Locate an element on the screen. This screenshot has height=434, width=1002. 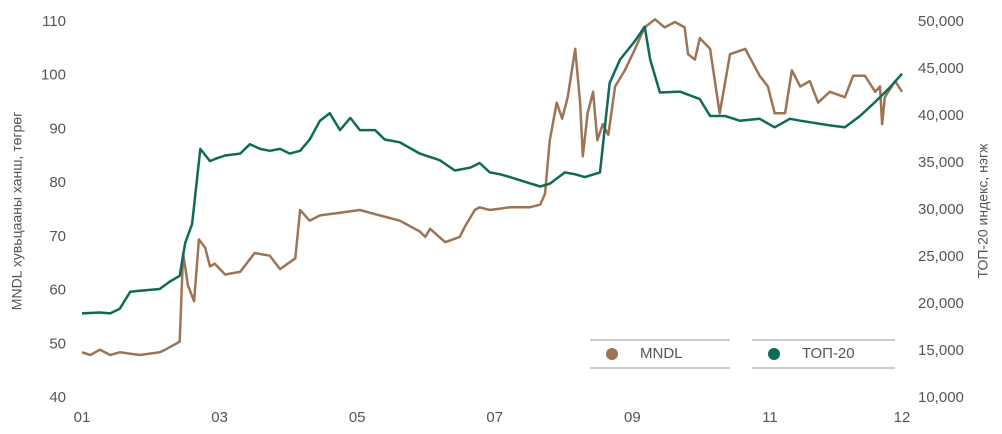
x-tick-label: 11 is located at coordinates (770, 417).